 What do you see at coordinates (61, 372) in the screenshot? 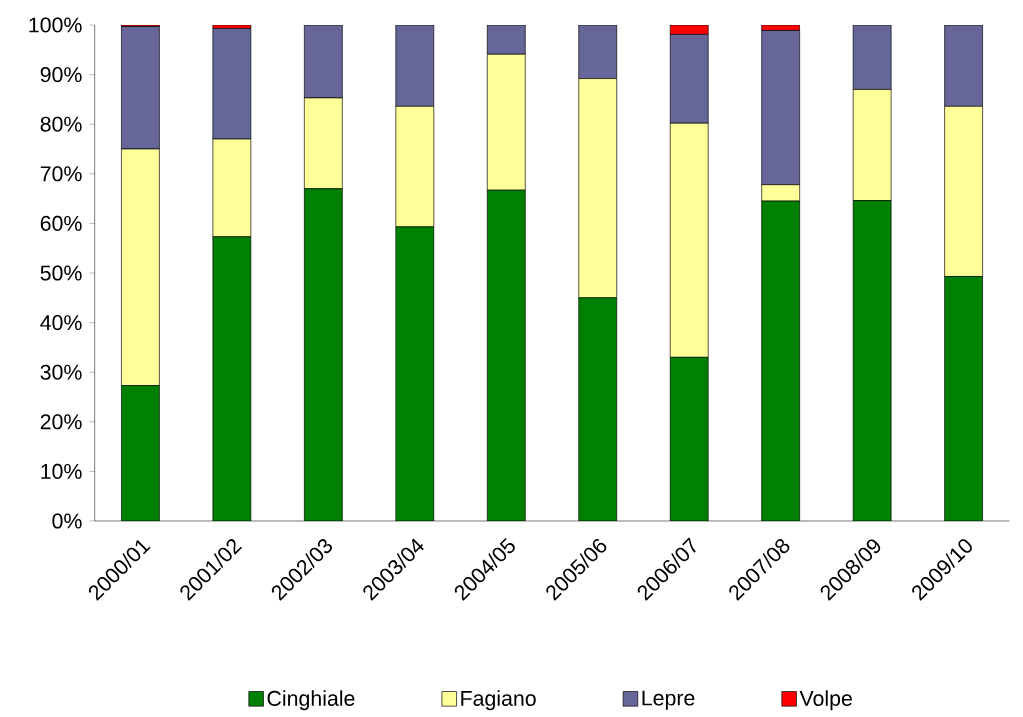
I see `y-tick-label: 30%` at bounding box center [61, 372].